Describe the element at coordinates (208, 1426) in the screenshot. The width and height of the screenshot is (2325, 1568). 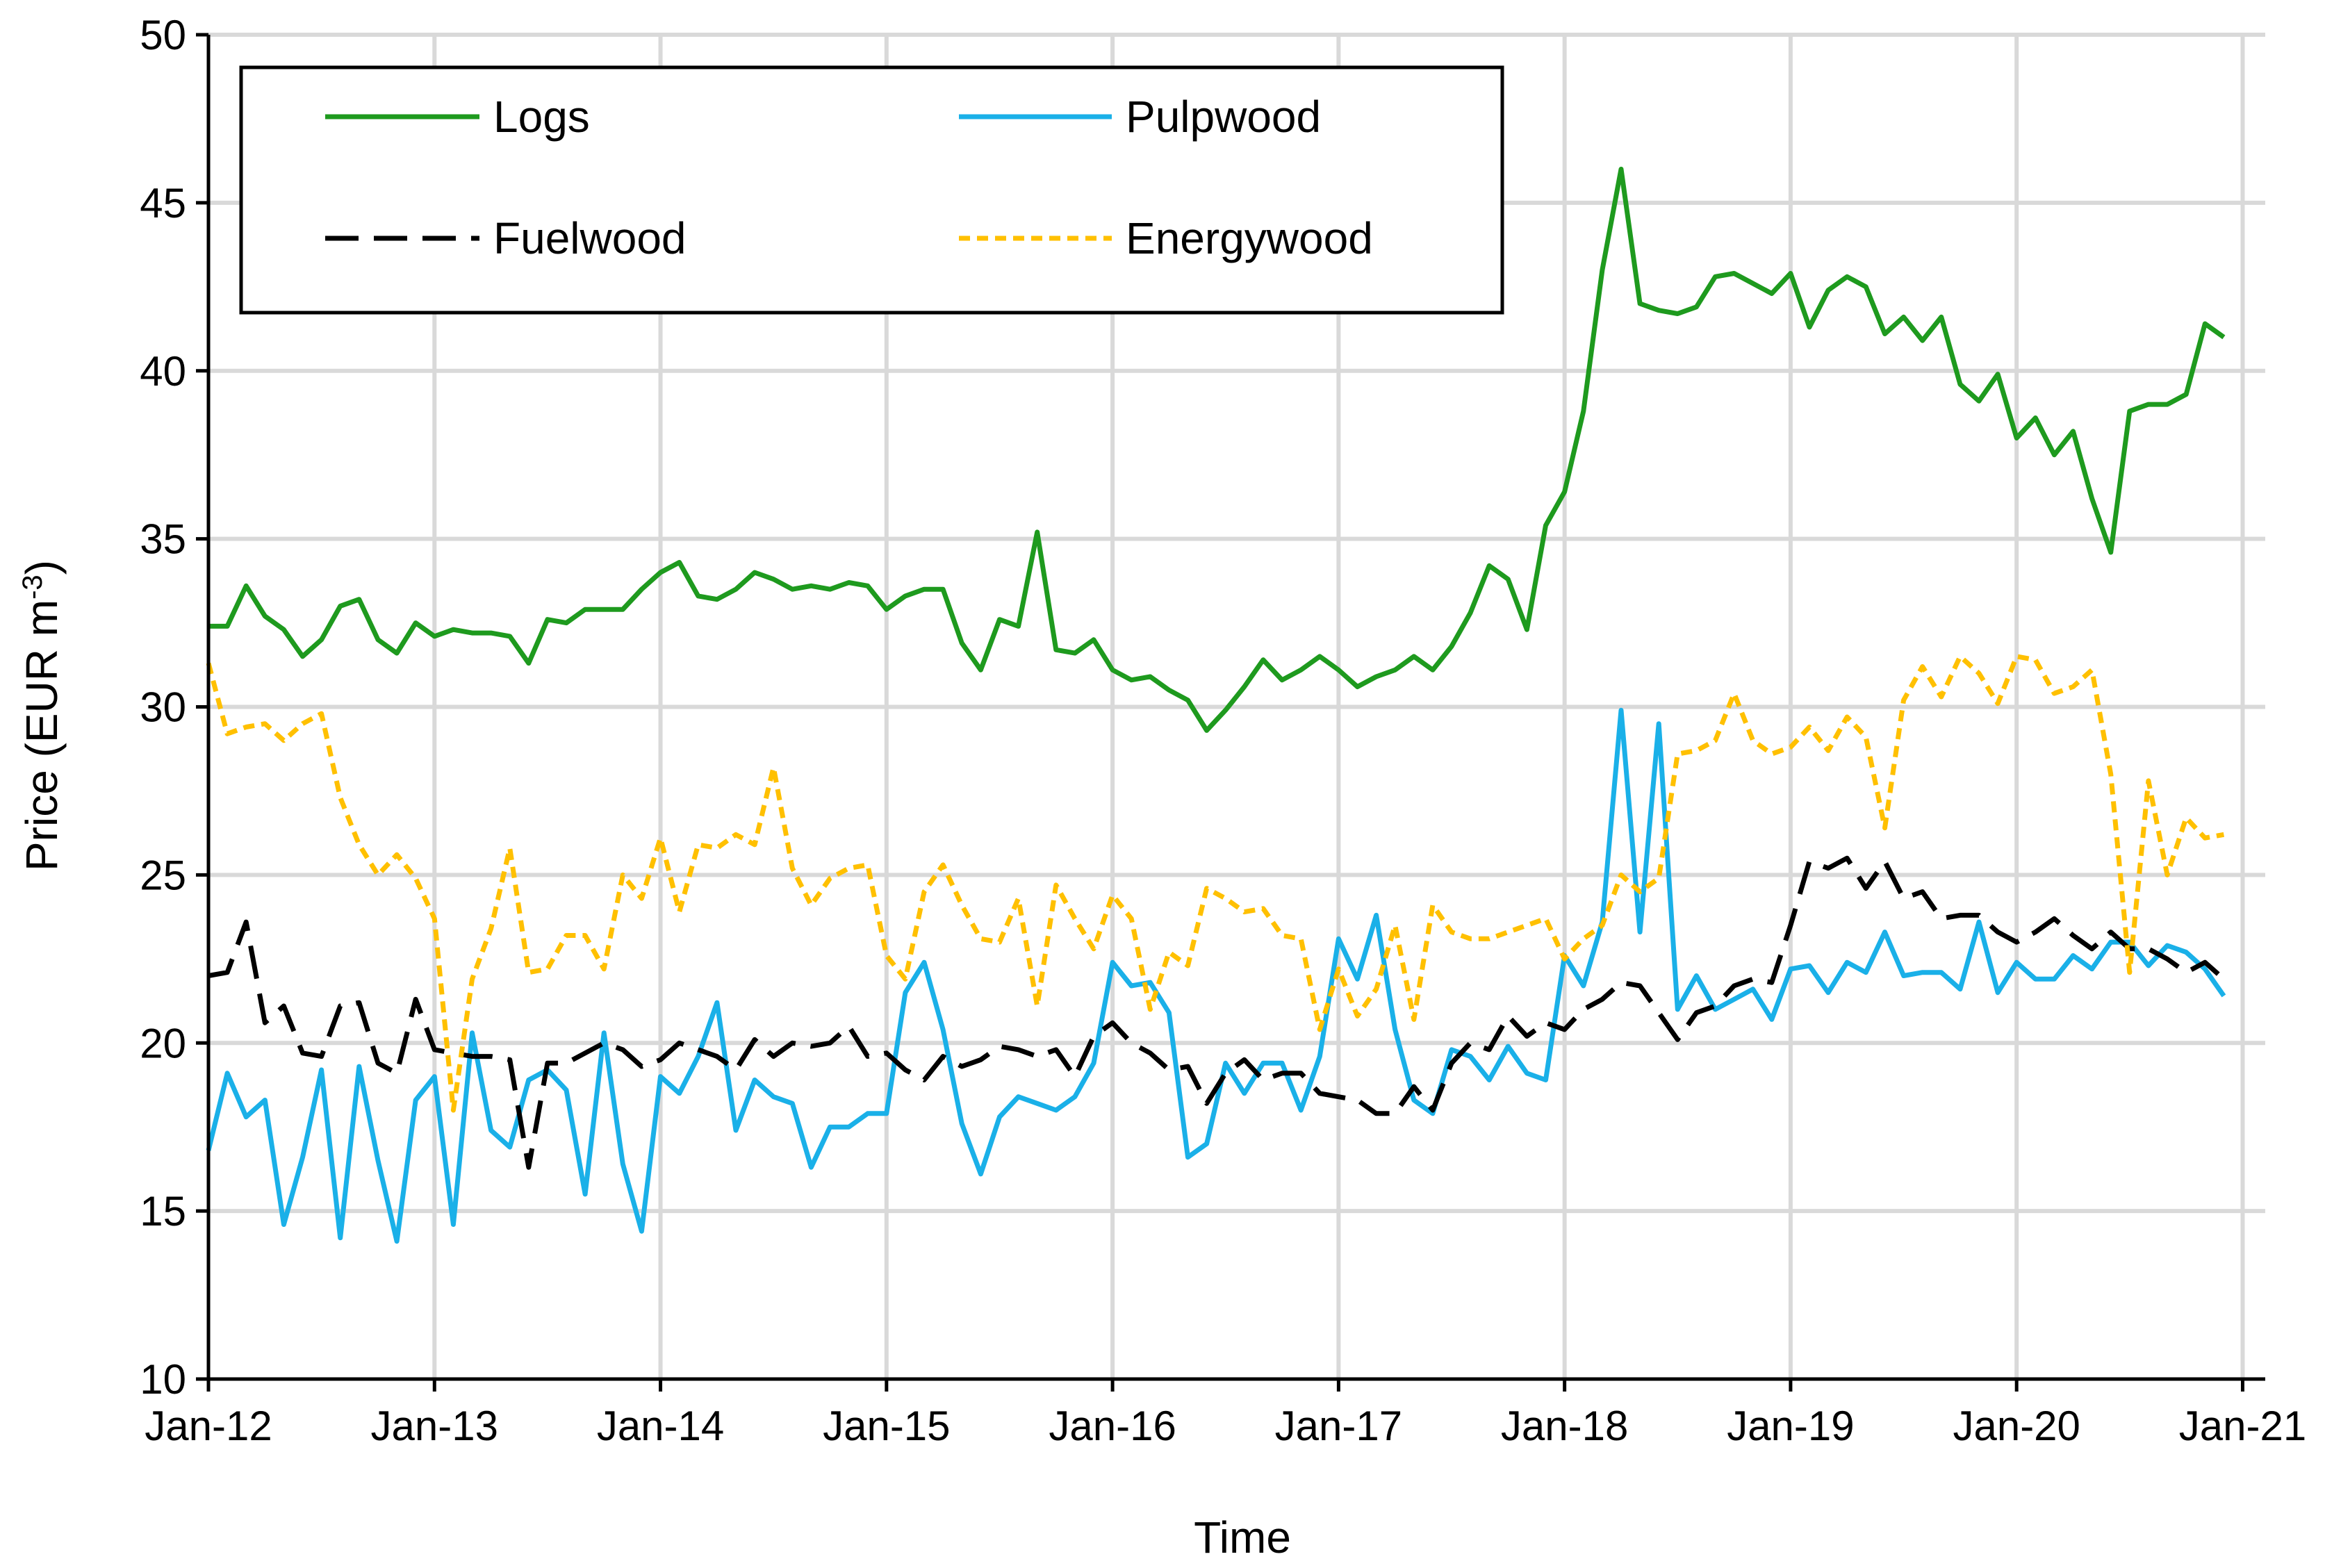
I see `x-tick-label: Jan-12` at that location.